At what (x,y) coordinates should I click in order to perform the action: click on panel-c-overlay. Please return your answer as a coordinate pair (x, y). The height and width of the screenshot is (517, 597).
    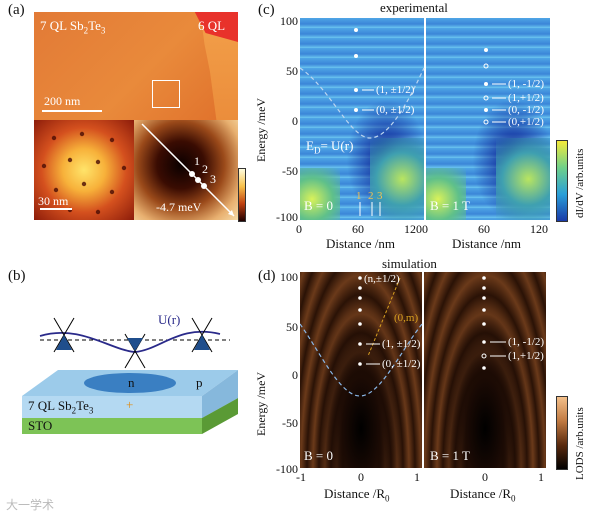
    Looking at the image, I should click on (403, 122).